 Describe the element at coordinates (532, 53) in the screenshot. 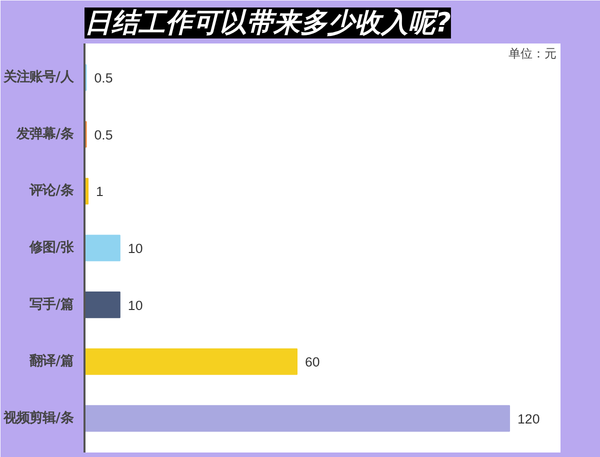

I see `annotation: 单位：元` at that location.